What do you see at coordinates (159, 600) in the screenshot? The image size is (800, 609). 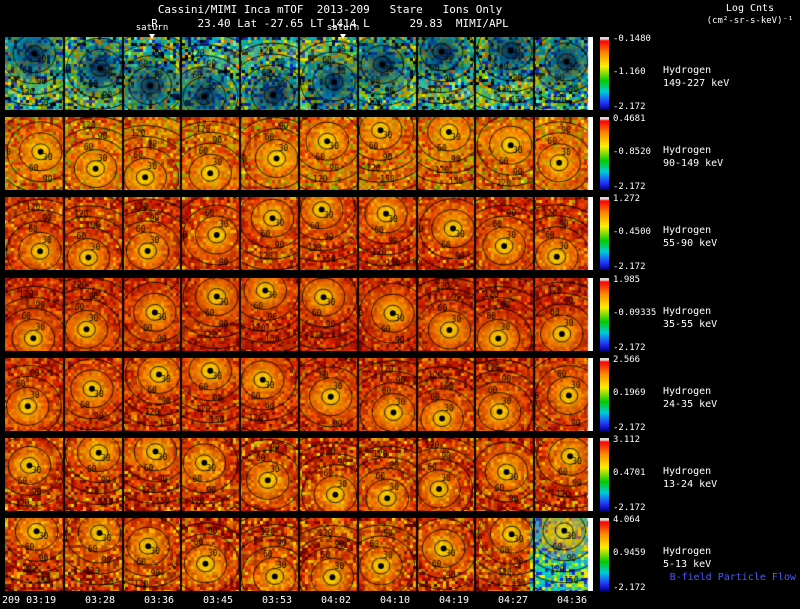 I see `time-tick-label-2: 03:36` at bounding box center [159, 600].